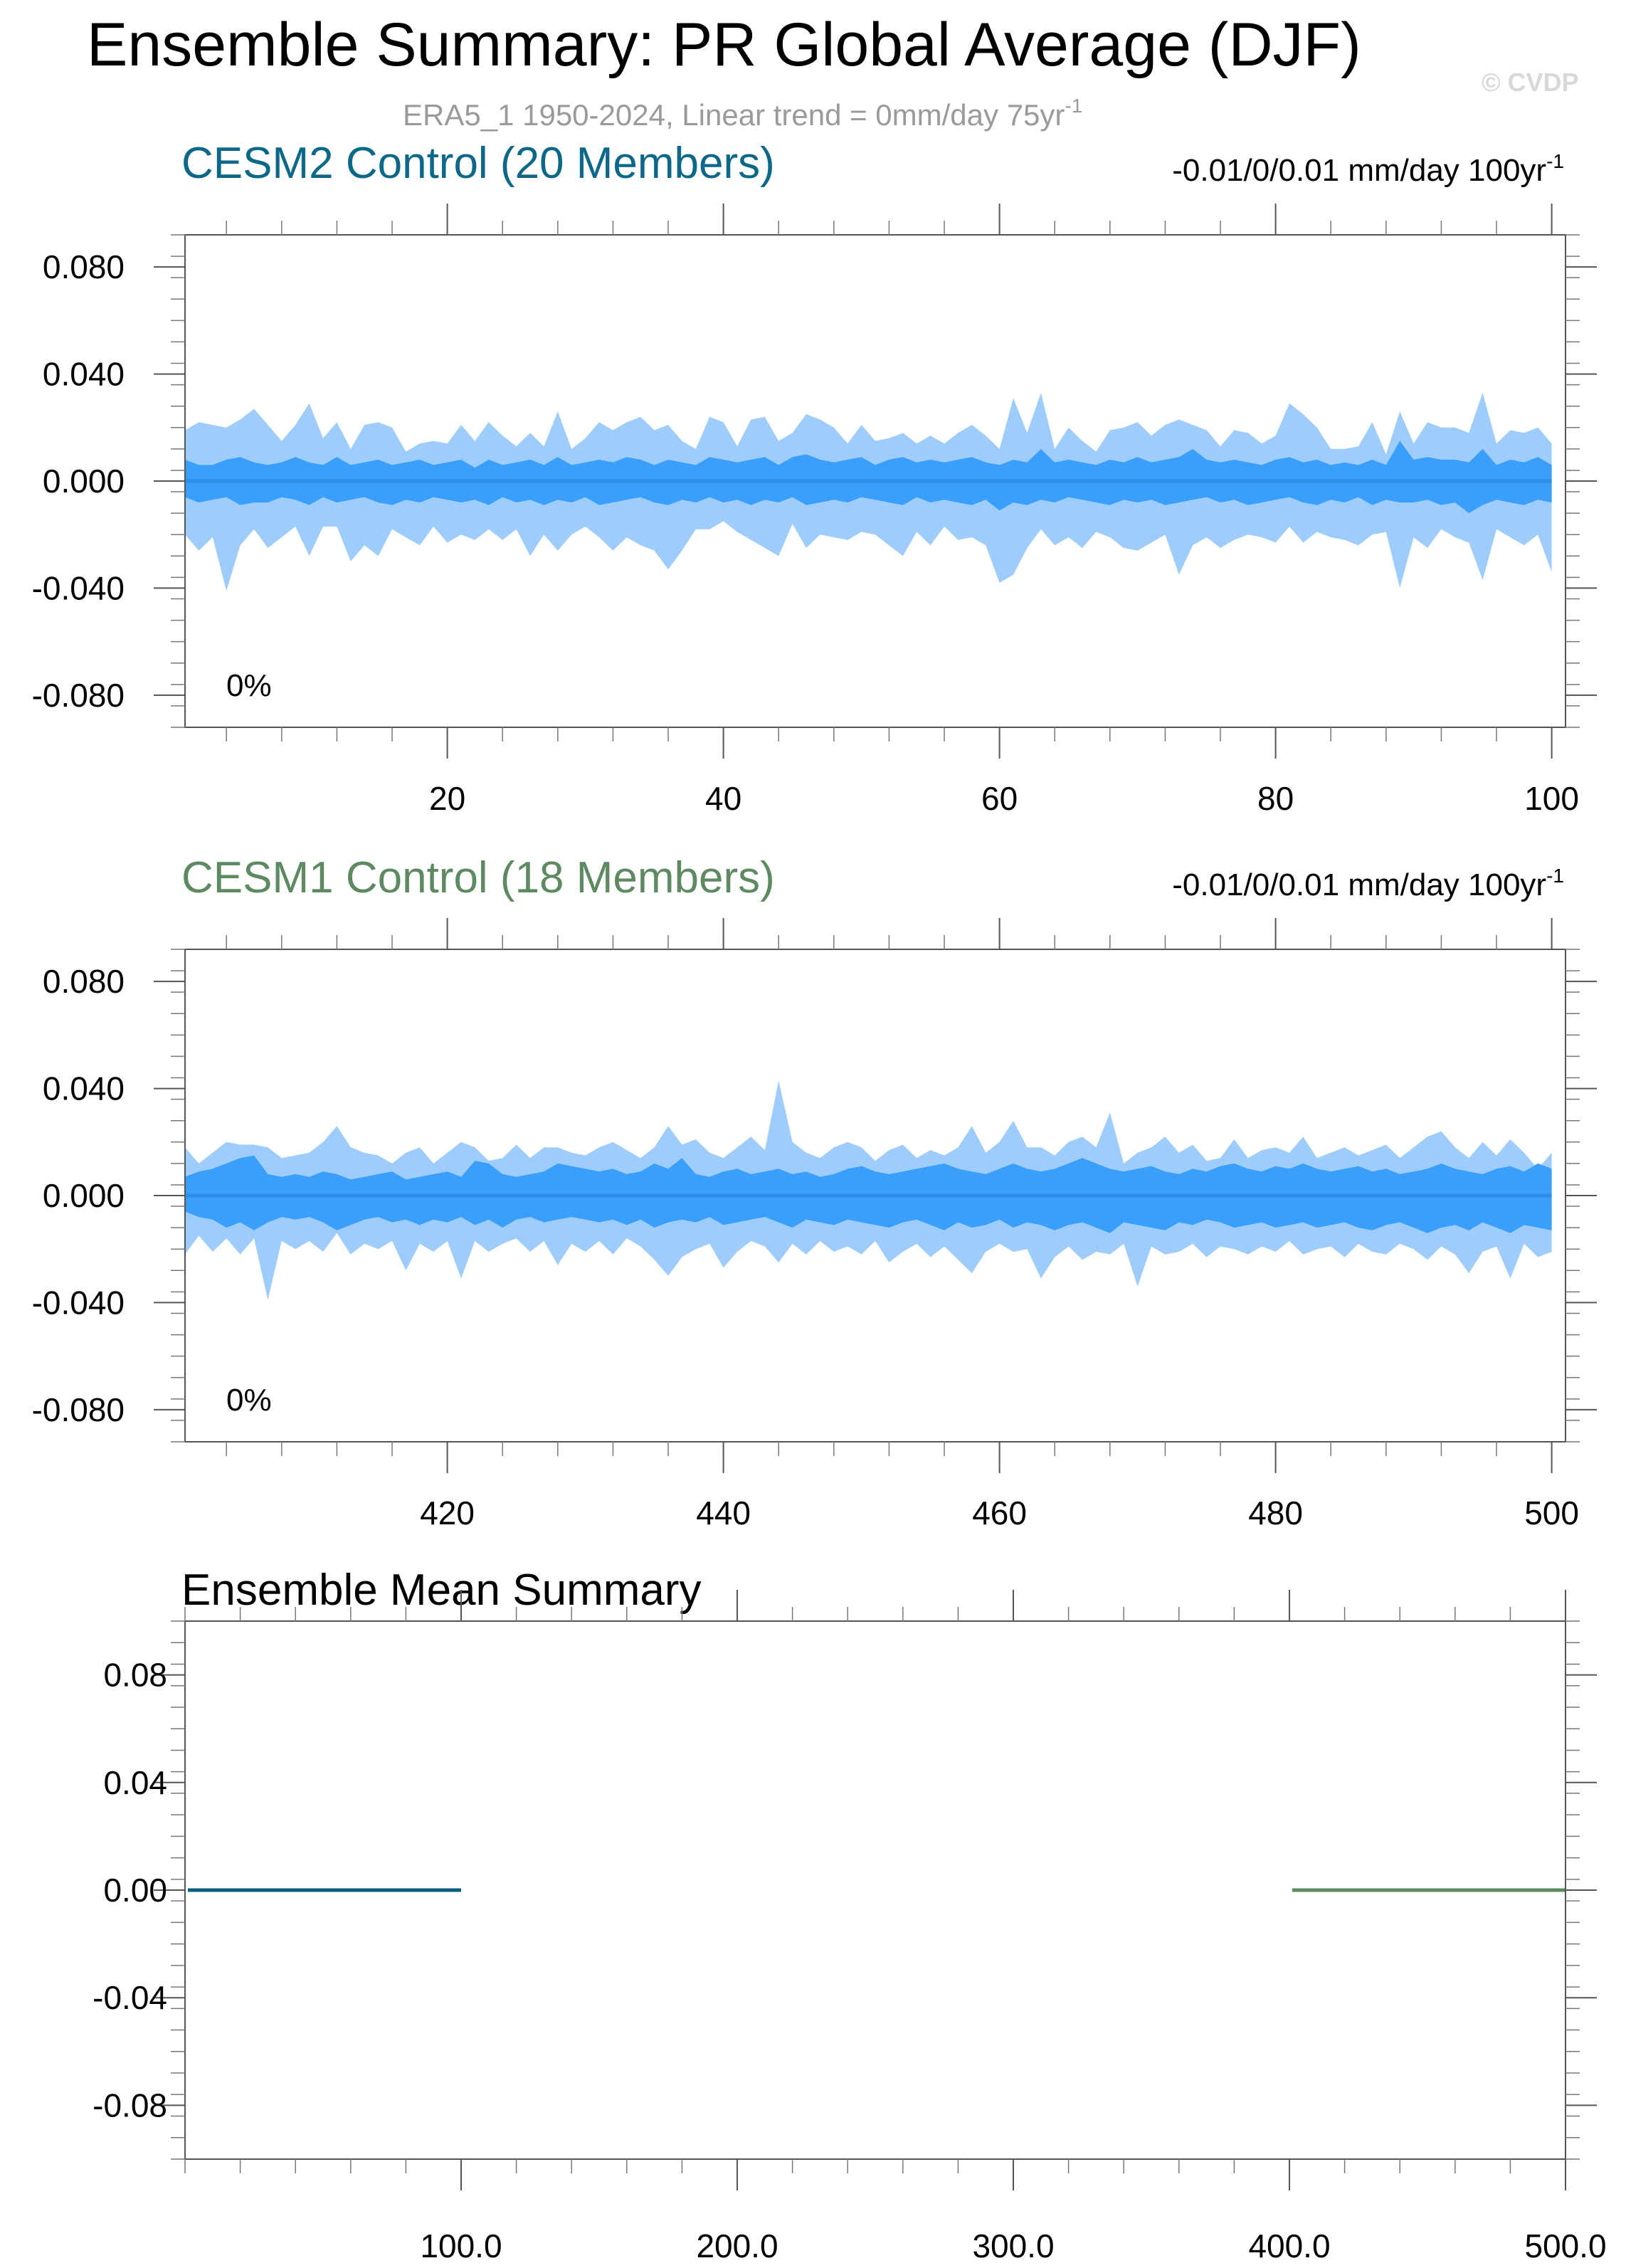 The height and width of the screenshot is (2268, 1626). Describe the element at coordinates (737, 2245) in the screenshot. I see `x-tick-label: 200.0` at that location.